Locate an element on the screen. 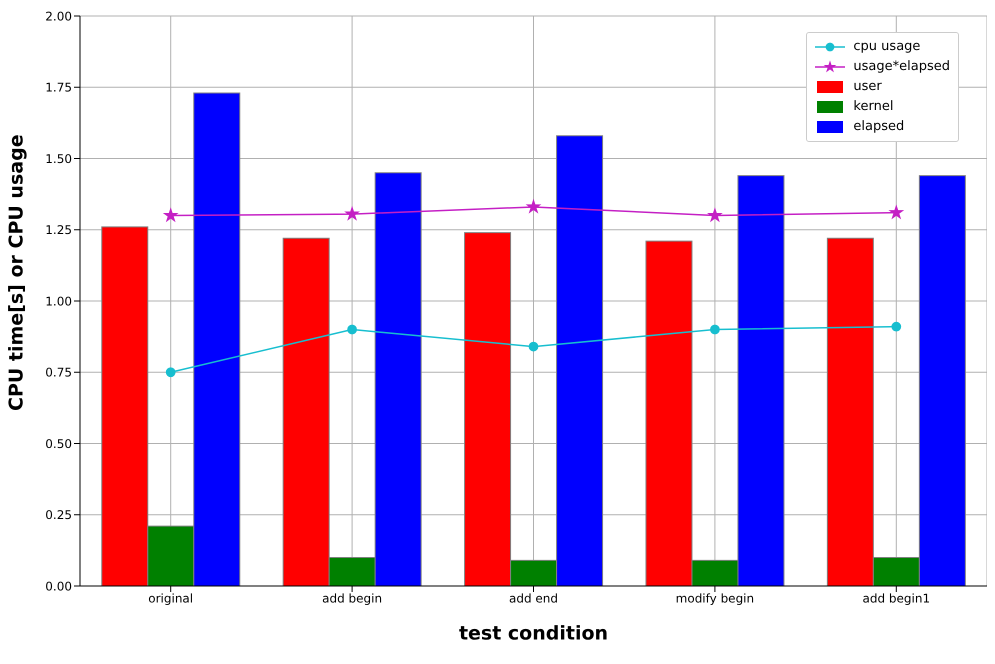 This screenshot has height=664, width=995. x-tick-label: modify begin is located at coordinates (715, 599).